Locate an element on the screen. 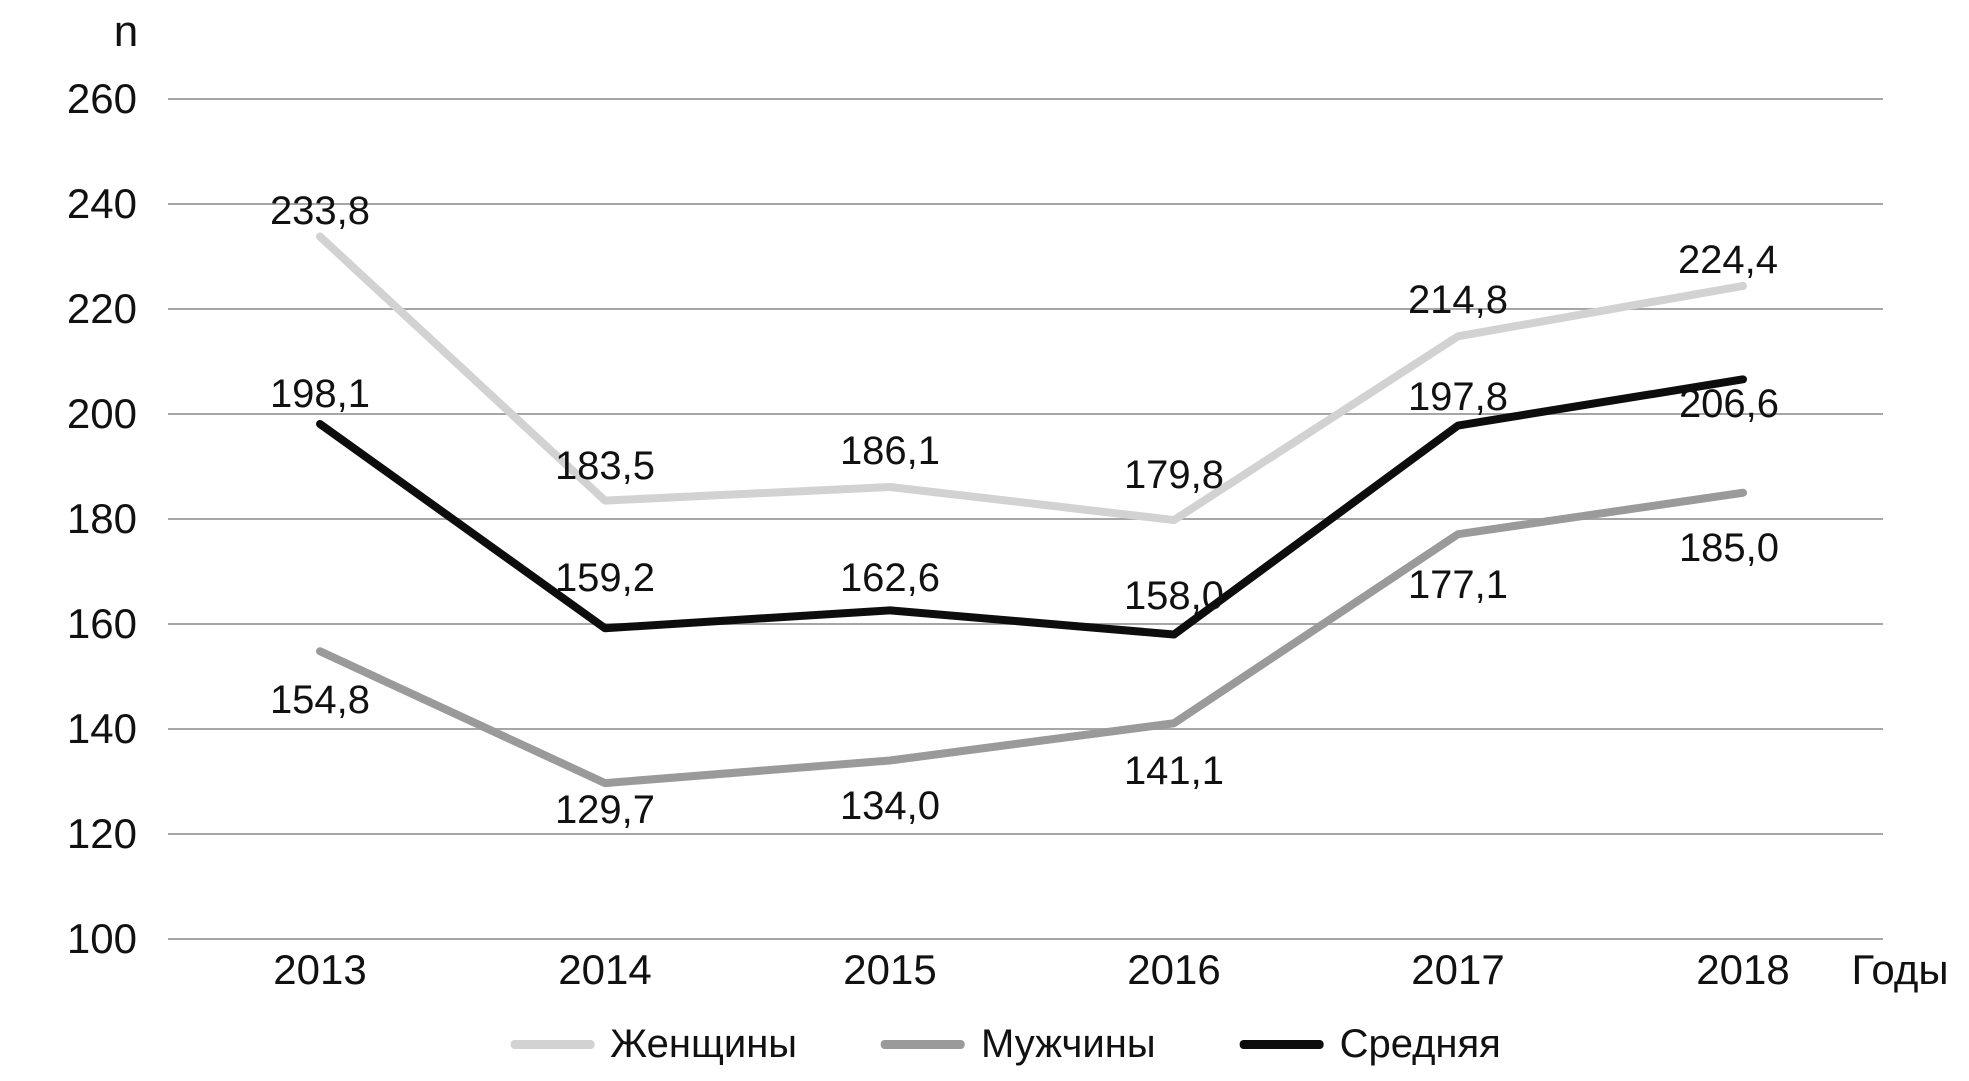  y-tick-label: 260 is located at coordinates (101, 98).